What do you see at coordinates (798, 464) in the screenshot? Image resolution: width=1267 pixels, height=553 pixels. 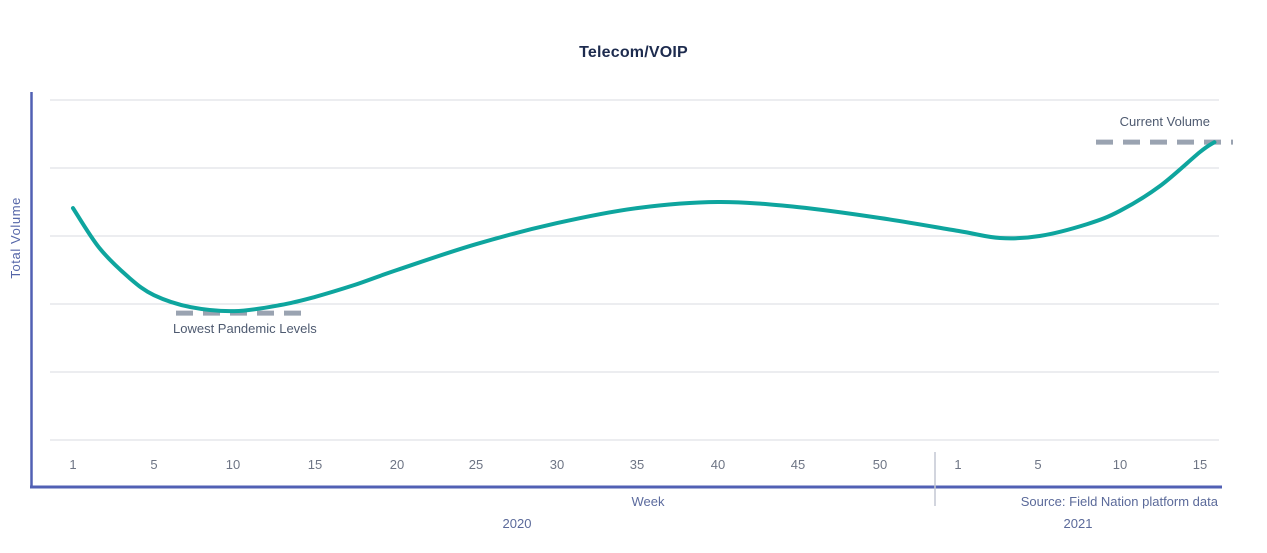 I see `x-tick-label: 45` at bounding box center [798, 464].